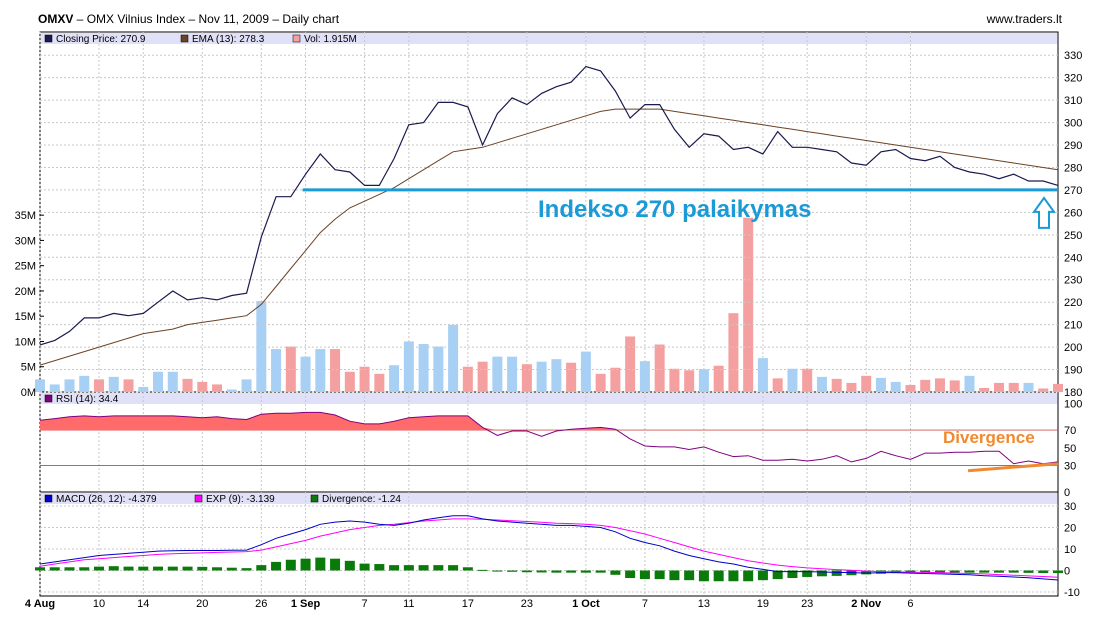 This screenshot has width=1100, height=628. What do you see at coordinates (99, 604) in the screenshot?
I see `x-tick-label: 10` at bounding box center [99, 604].